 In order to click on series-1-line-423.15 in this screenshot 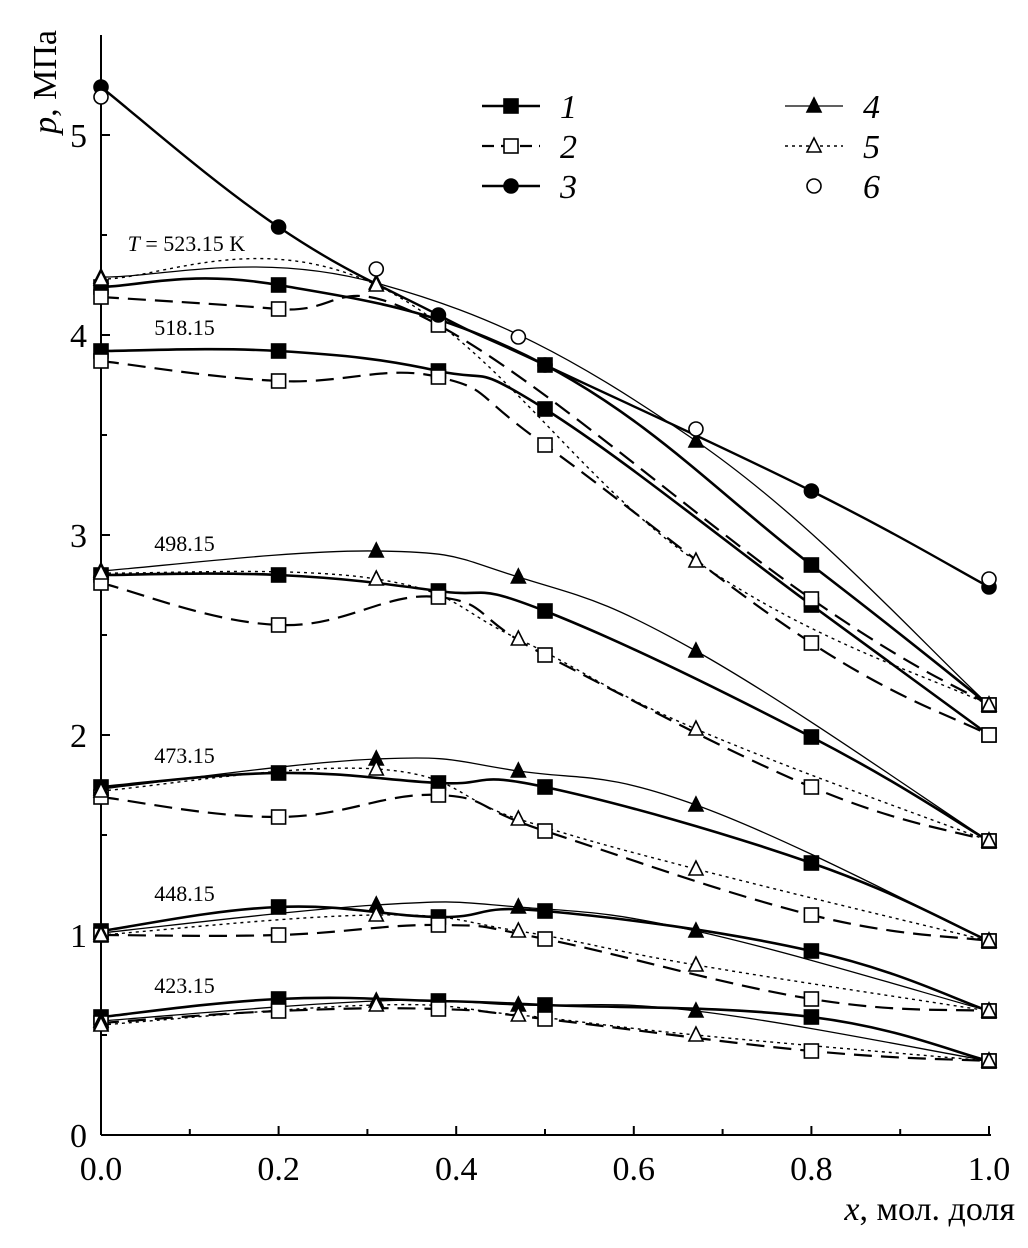, I will do `click(545, 1029)`.